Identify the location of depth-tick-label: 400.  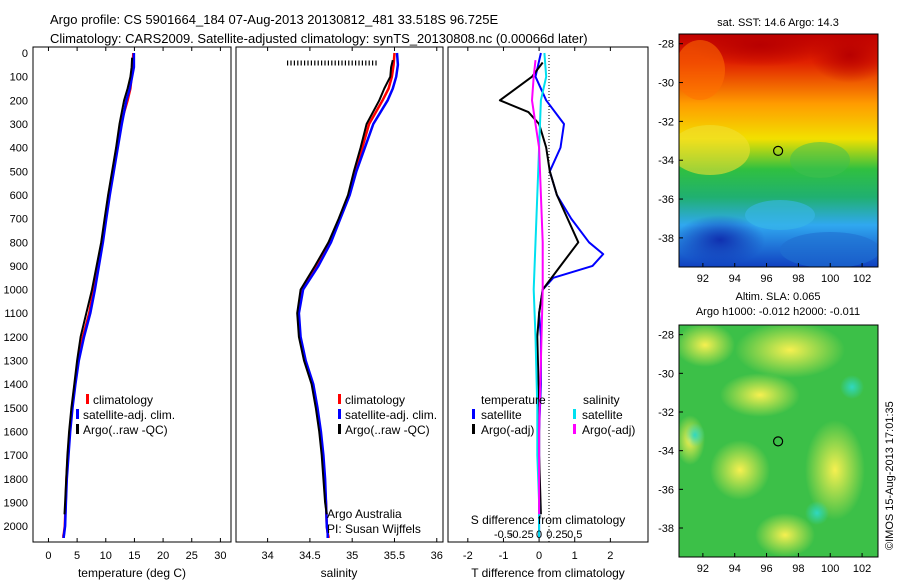
(19, 149).